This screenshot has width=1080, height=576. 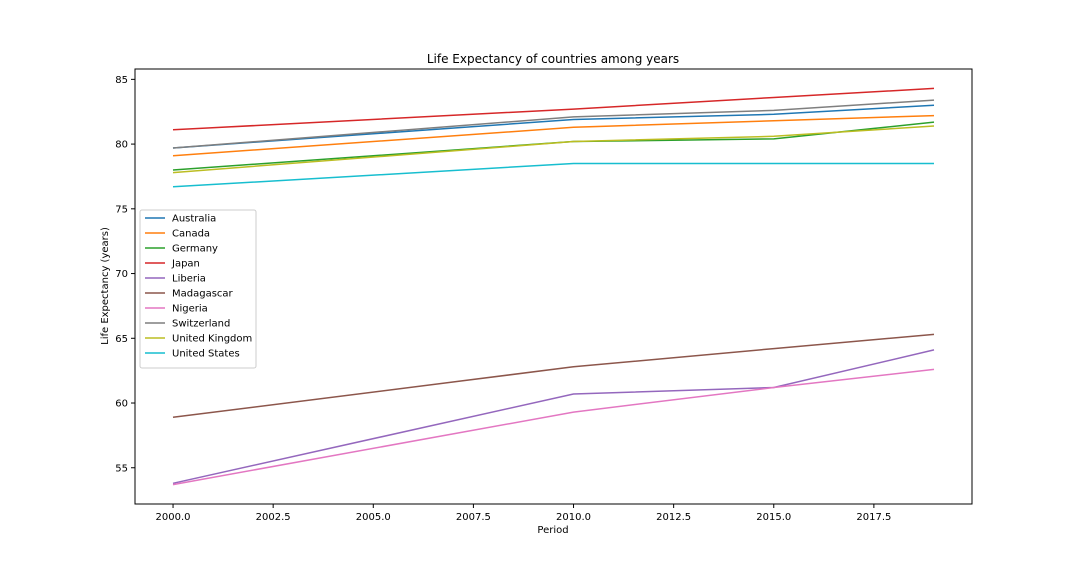 What do you see at coordinates (190, 309) in the screenshot?
I see `legend-label: Nigeria` at bounding box center [190, 309].